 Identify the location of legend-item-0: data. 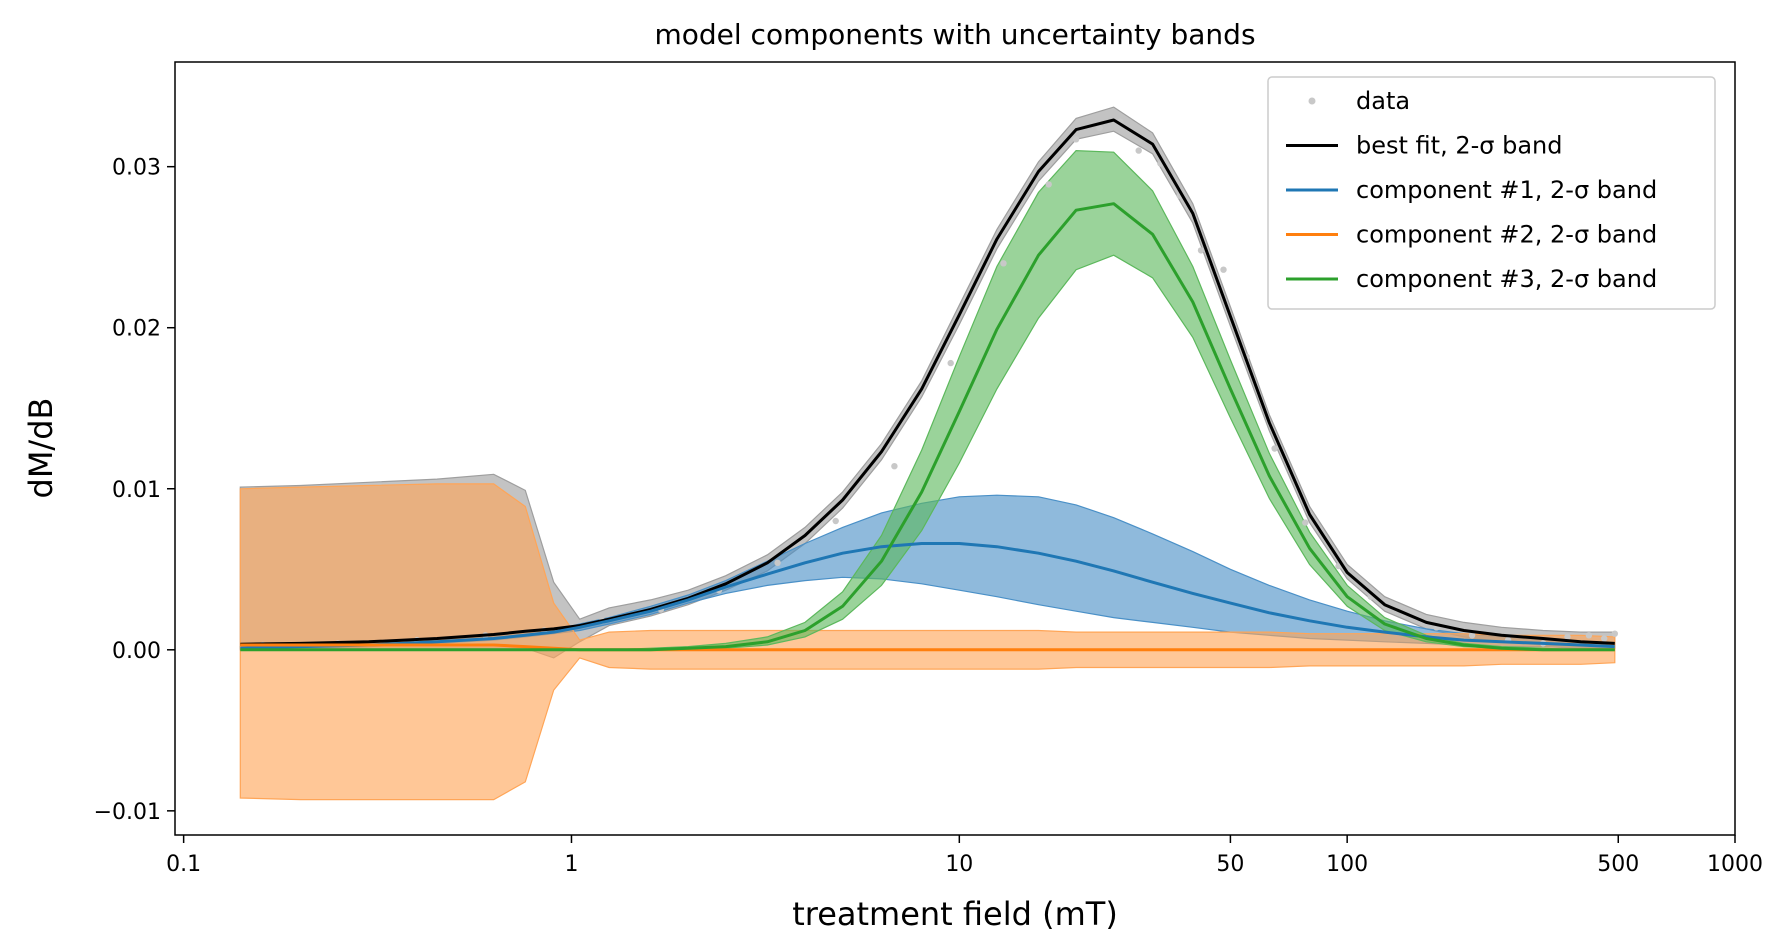
(1359, 101).